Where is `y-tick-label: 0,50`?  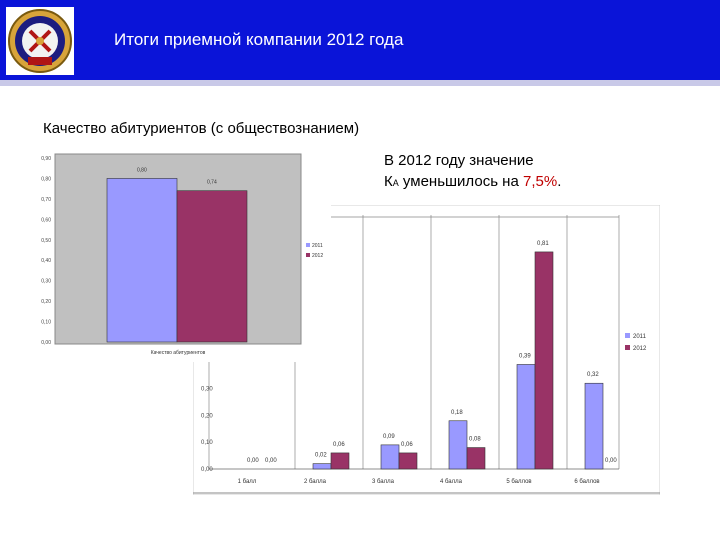 y-tick-label: 0,50 is located at coordinates (46, 241).